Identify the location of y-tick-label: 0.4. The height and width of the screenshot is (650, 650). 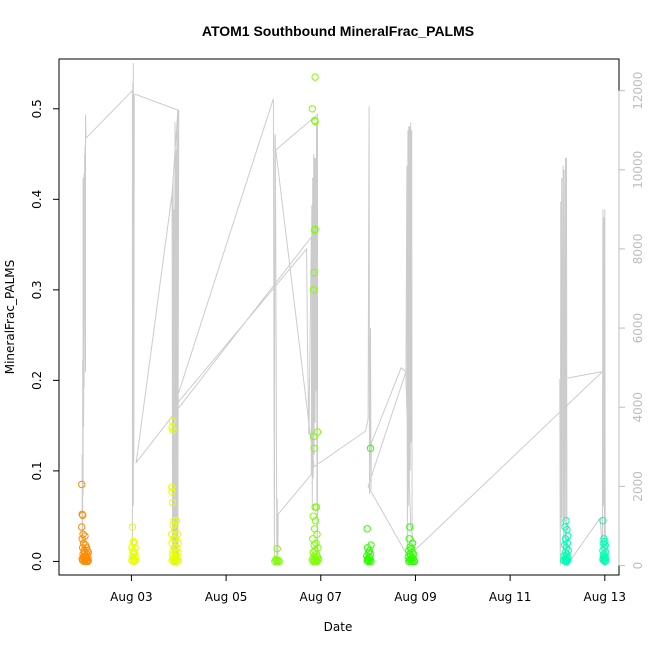
(37, 199).